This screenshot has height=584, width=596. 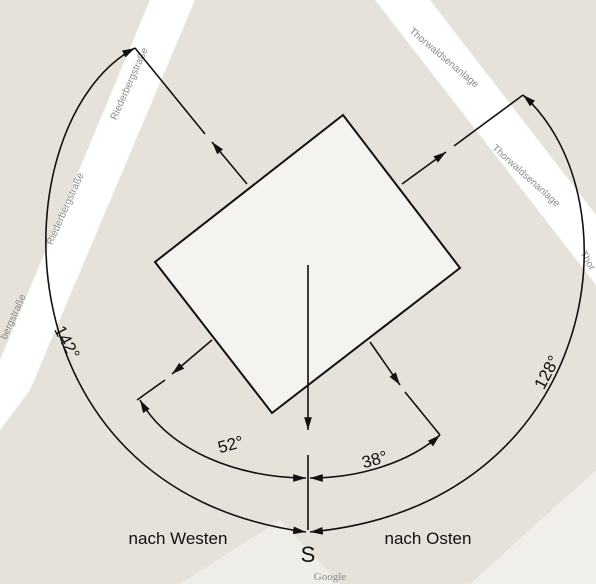 I want to click on park-area, so click(x=260, y=552).